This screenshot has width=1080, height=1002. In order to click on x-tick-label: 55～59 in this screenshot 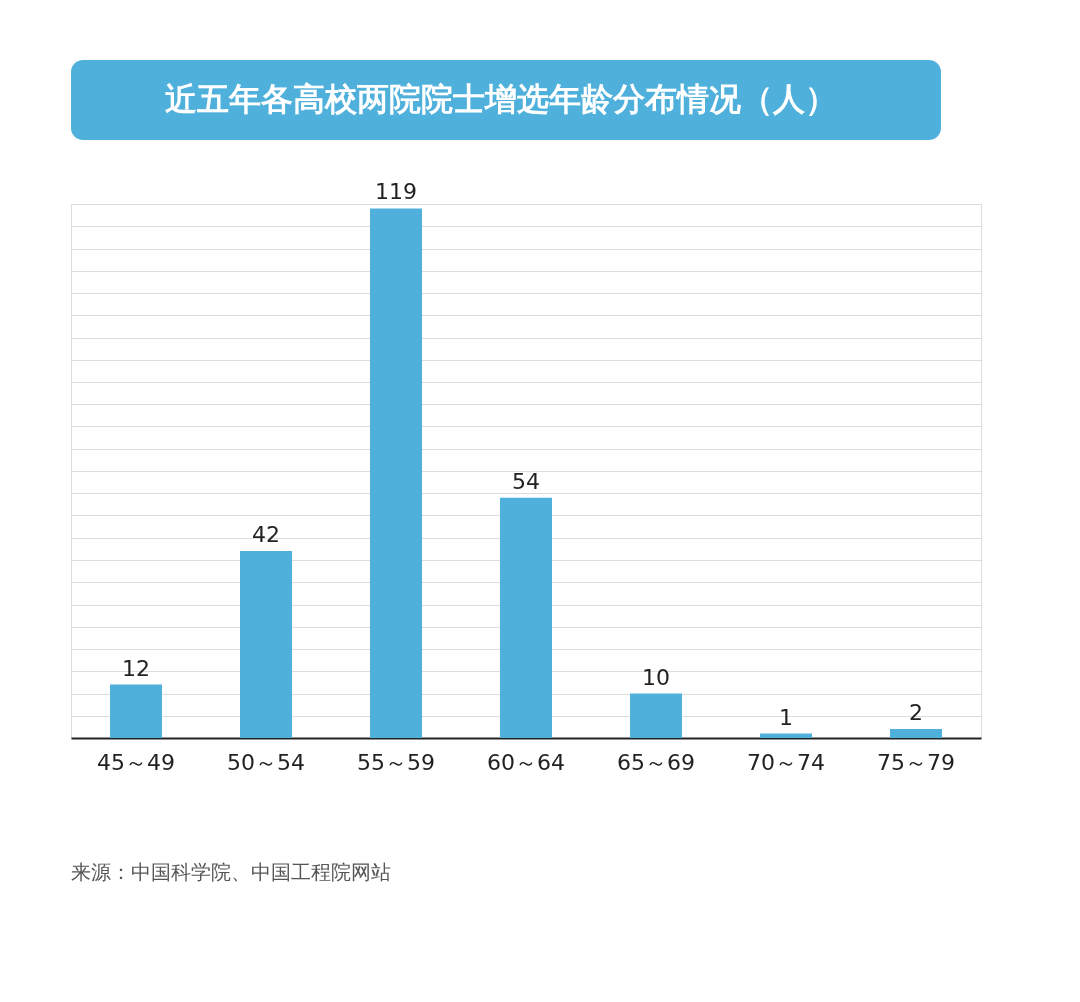, I will do `click(396, 762)`.